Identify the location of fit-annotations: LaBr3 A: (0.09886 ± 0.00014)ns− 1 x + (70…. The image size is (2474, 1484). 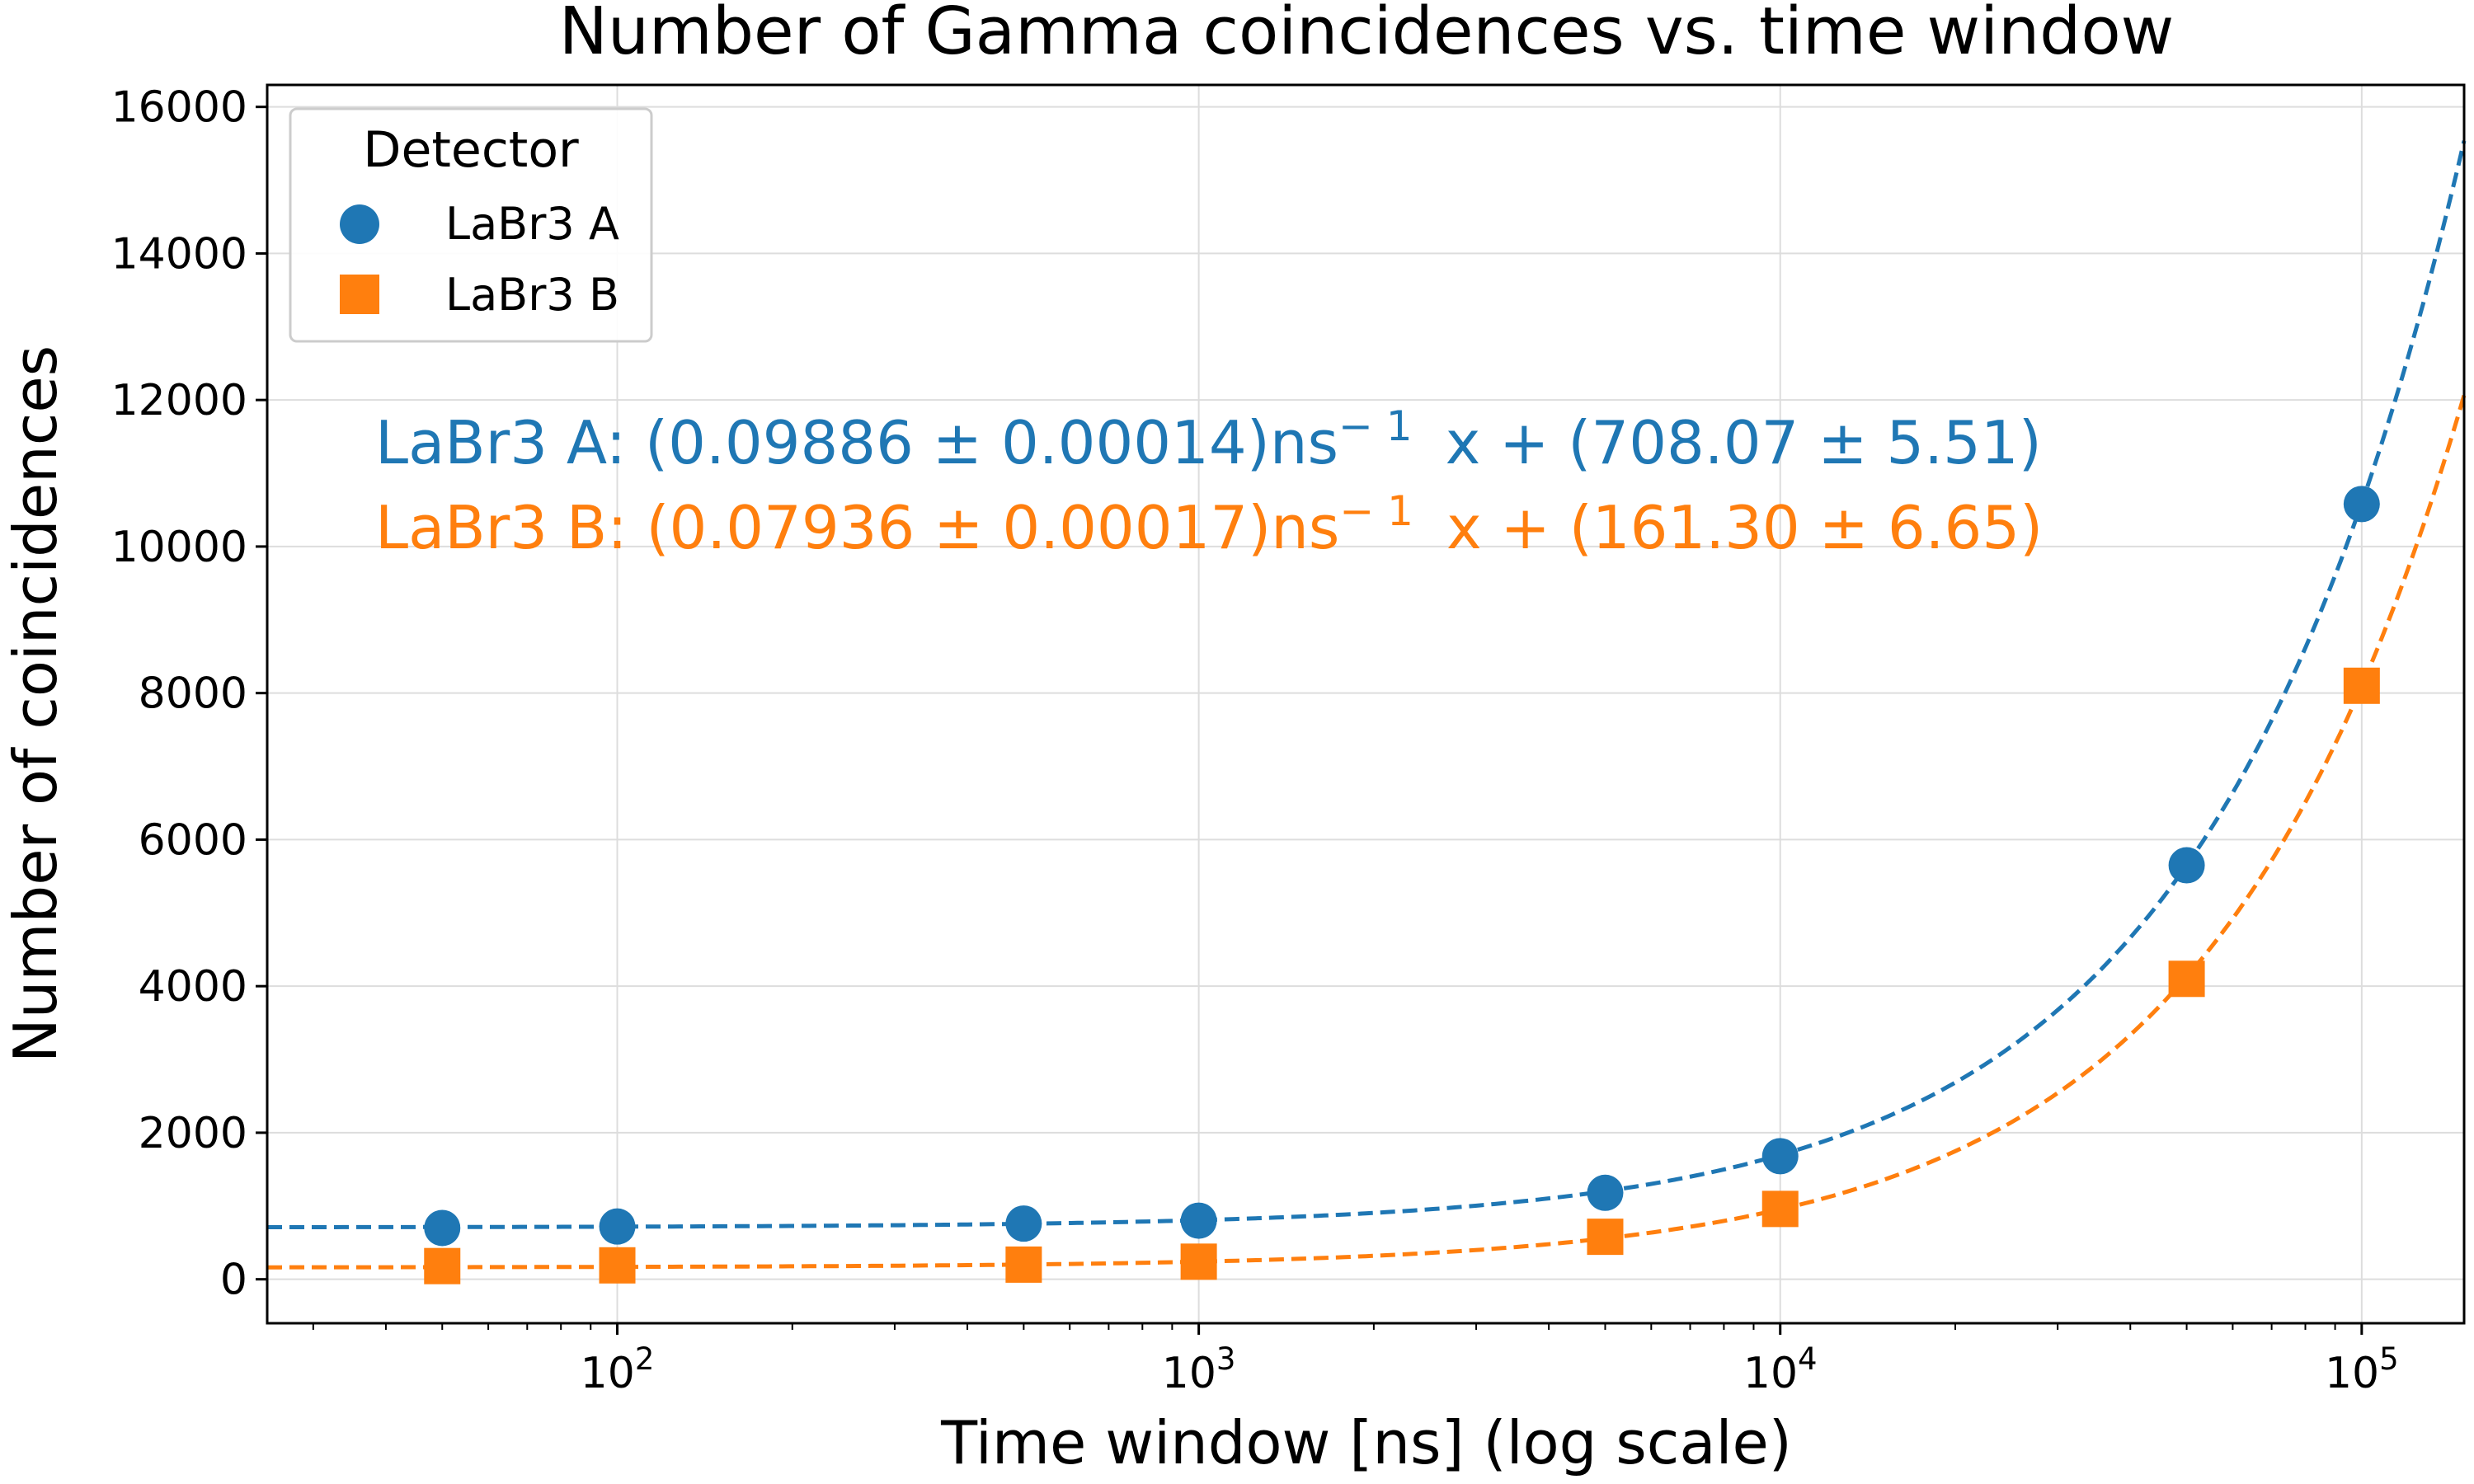
(1209, 482).